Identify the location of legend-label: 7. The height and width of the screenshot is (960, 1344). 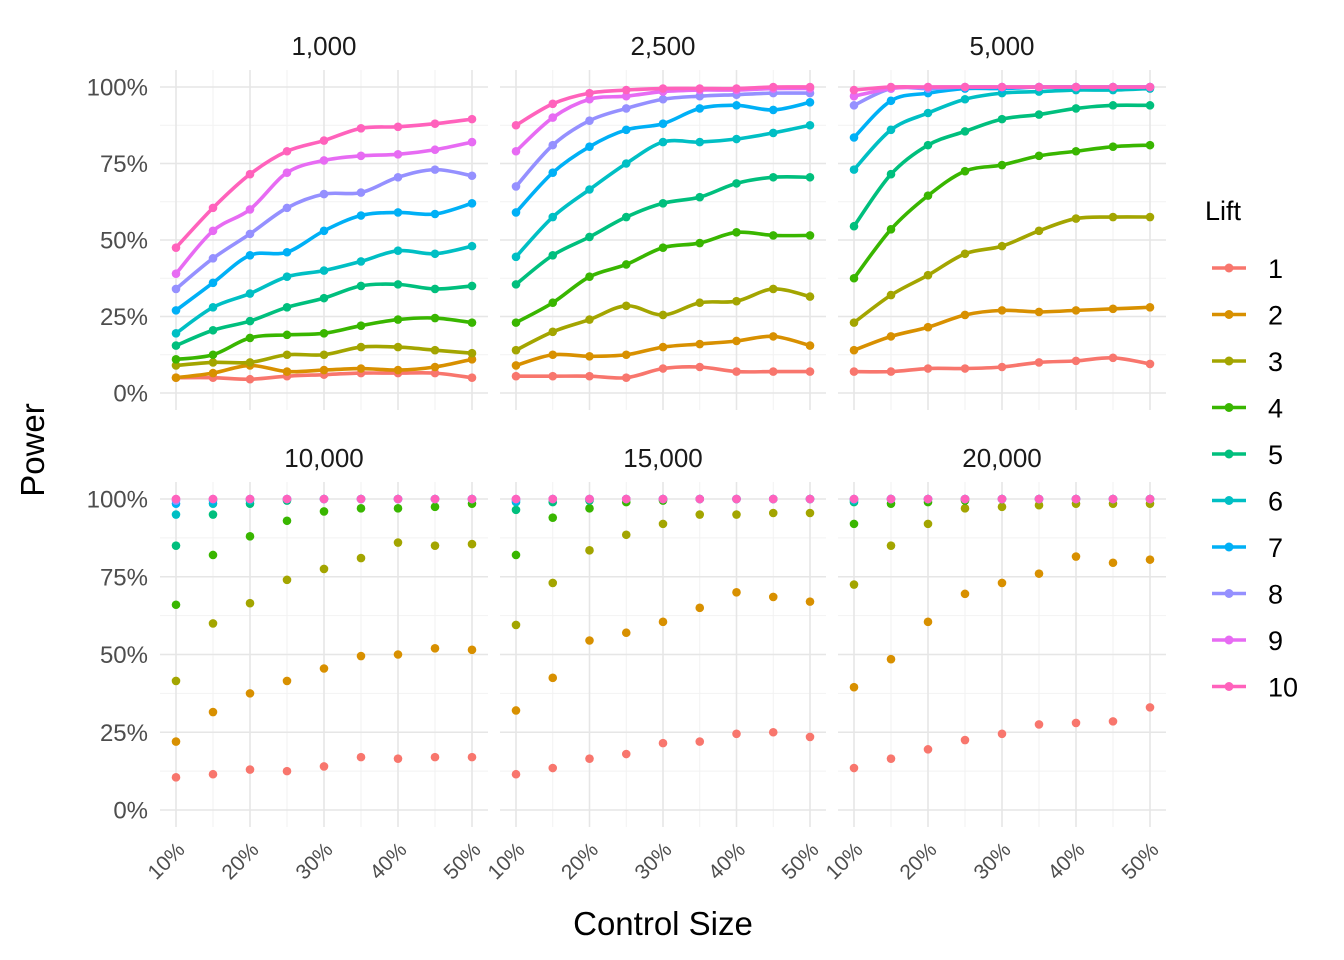
(1275, 548).